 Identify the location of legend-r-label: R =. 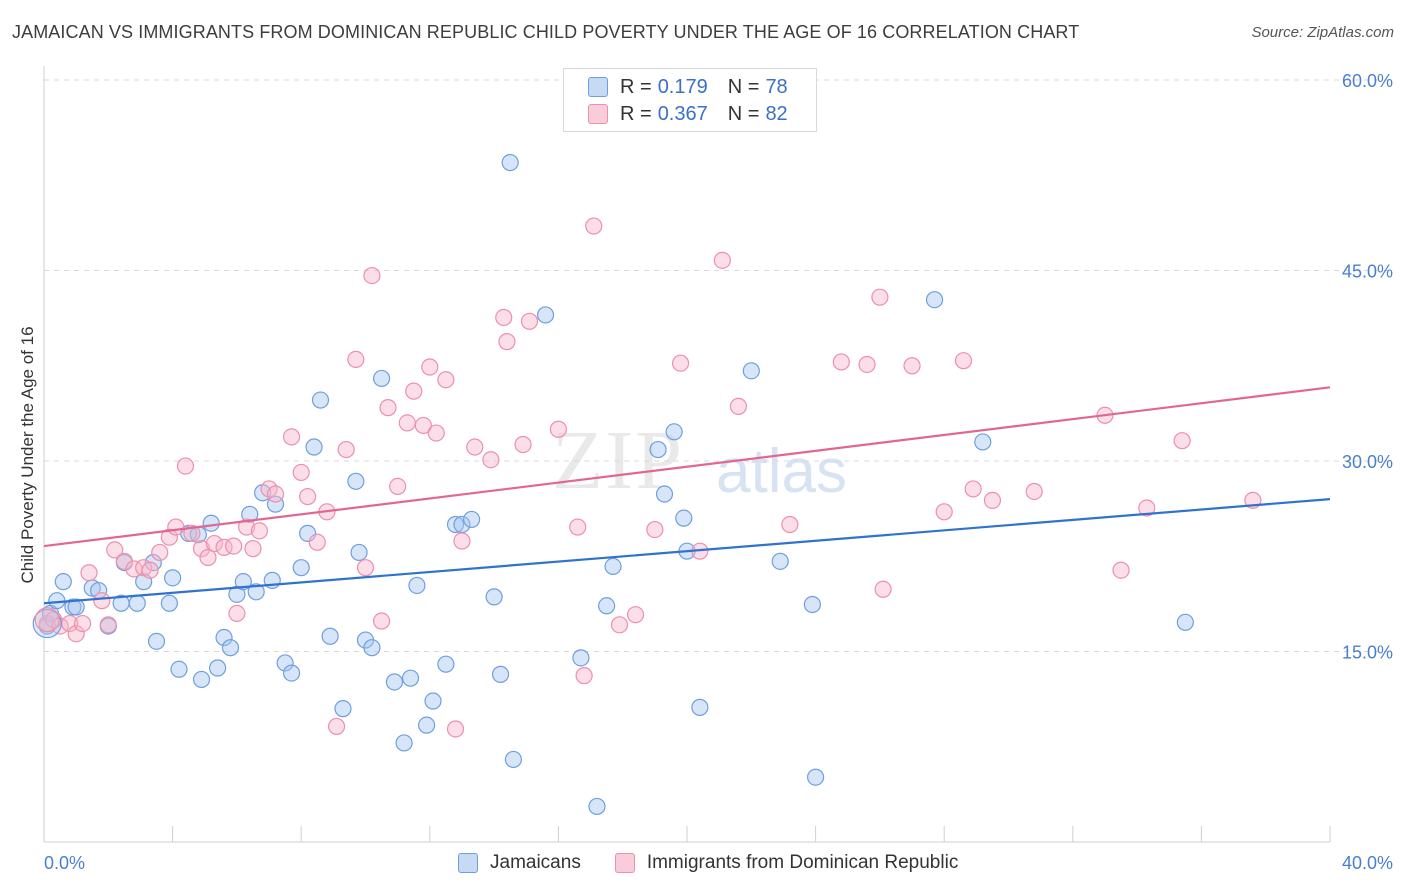
(636, 113).